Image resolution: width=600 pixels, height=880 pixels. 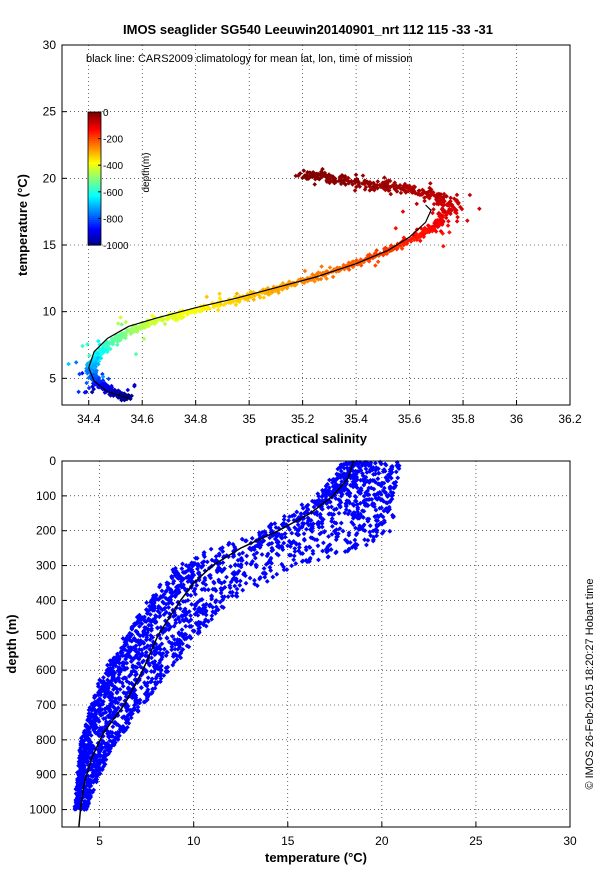 I want to click on dt-y-tick-label: 200, so click(x=46, y=531).